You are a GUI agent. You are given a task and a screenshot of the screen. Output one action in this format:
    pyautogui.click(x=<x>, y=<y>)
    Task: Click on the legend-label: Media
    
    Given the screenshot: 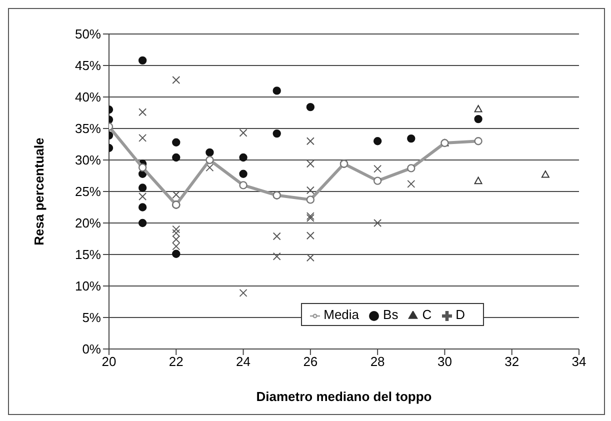 What is the action you would take?
    pyautogui.click(x=342, y=314)
    